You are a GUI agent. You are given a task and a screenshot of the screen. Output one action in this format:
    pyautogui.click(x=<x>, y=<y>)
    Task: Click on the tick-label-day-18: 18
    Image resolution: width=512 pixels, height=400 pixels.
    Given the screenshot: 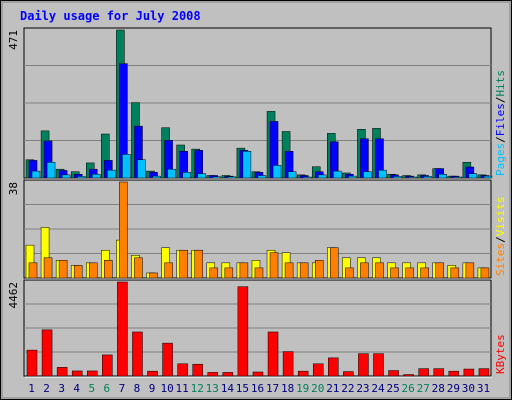 What is the action you would take?
    pyautogui.click(x=287, y=388)
    